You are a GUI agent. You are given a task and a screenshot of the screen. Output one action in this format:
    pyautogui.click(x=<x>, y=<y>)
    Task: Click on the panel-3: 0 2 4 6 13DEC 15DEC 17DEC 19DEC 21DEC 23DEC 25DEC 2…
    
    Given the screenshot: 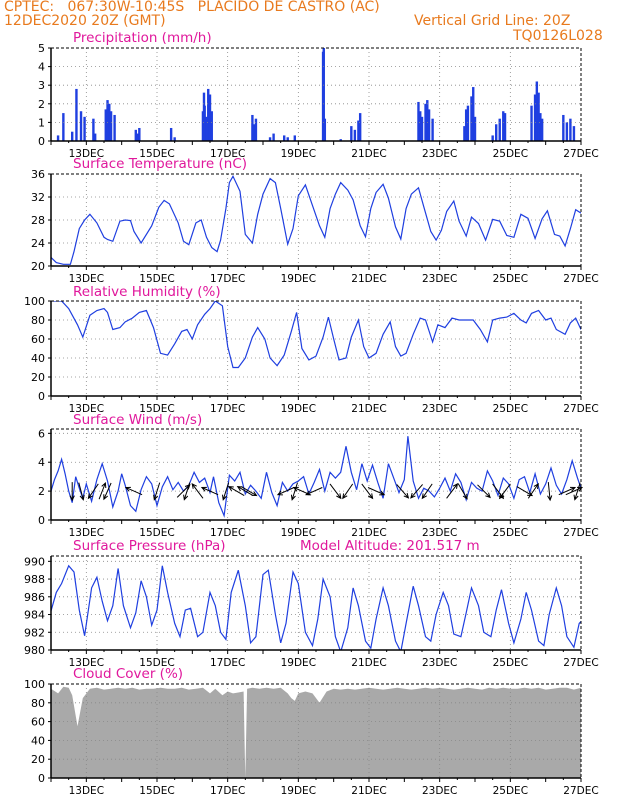 What is the action you would take?
    pyautogui.click(x=318, y=475)
    